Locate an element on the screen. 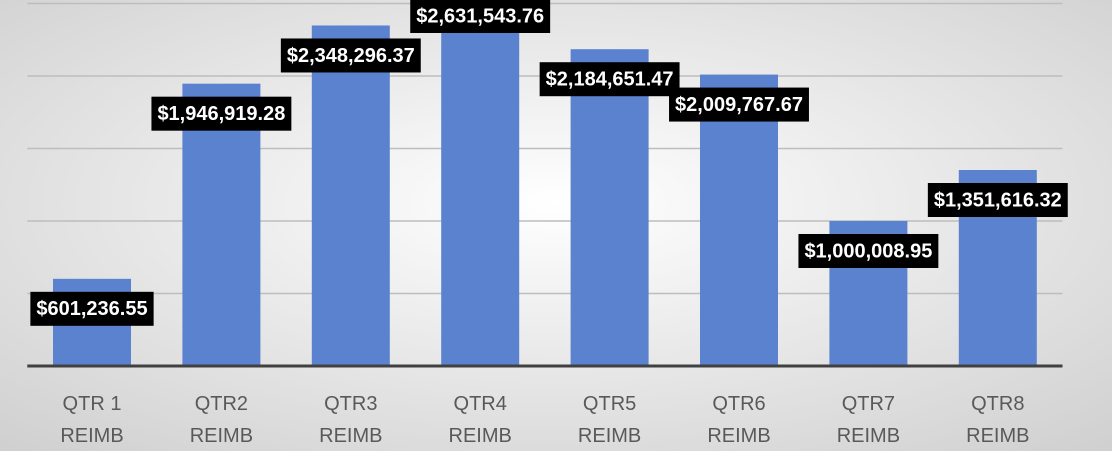 This screenshot has width=1112, height=451. x-tick-label: QTR6 REIMB is located at coordinates (738, 420).